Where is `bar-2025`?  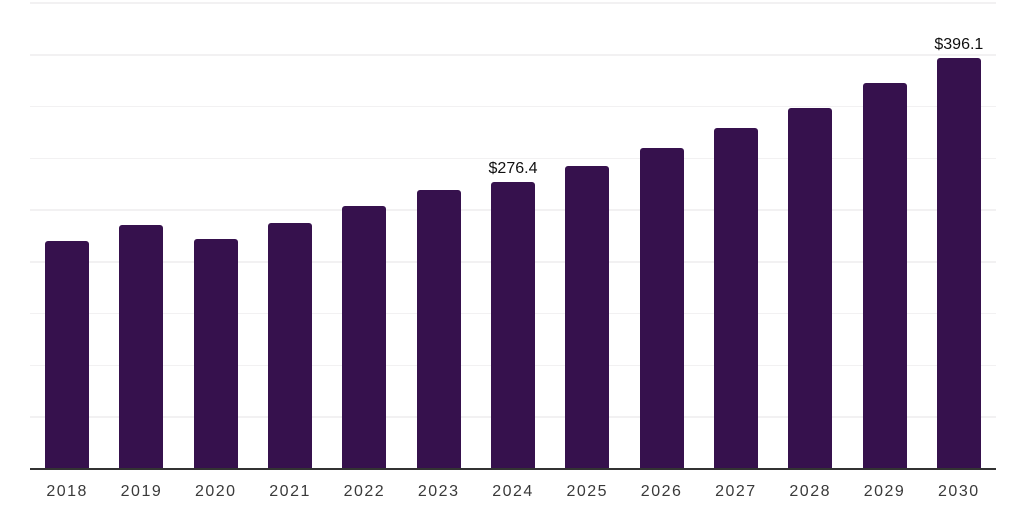 bar-2025 is located at coordinates (587, 316).